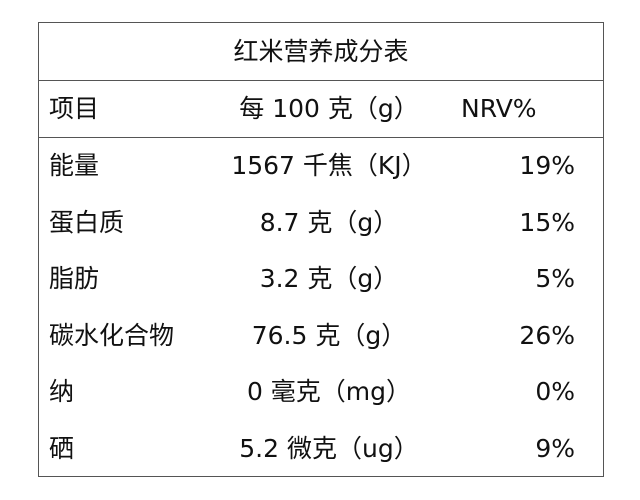 This screenshot has height=500, width=640. What do you see at coordinates (329, 278) in the screenshot?
I see `table-cell: 3.2 克（g）` at bounding box center [329, 278].